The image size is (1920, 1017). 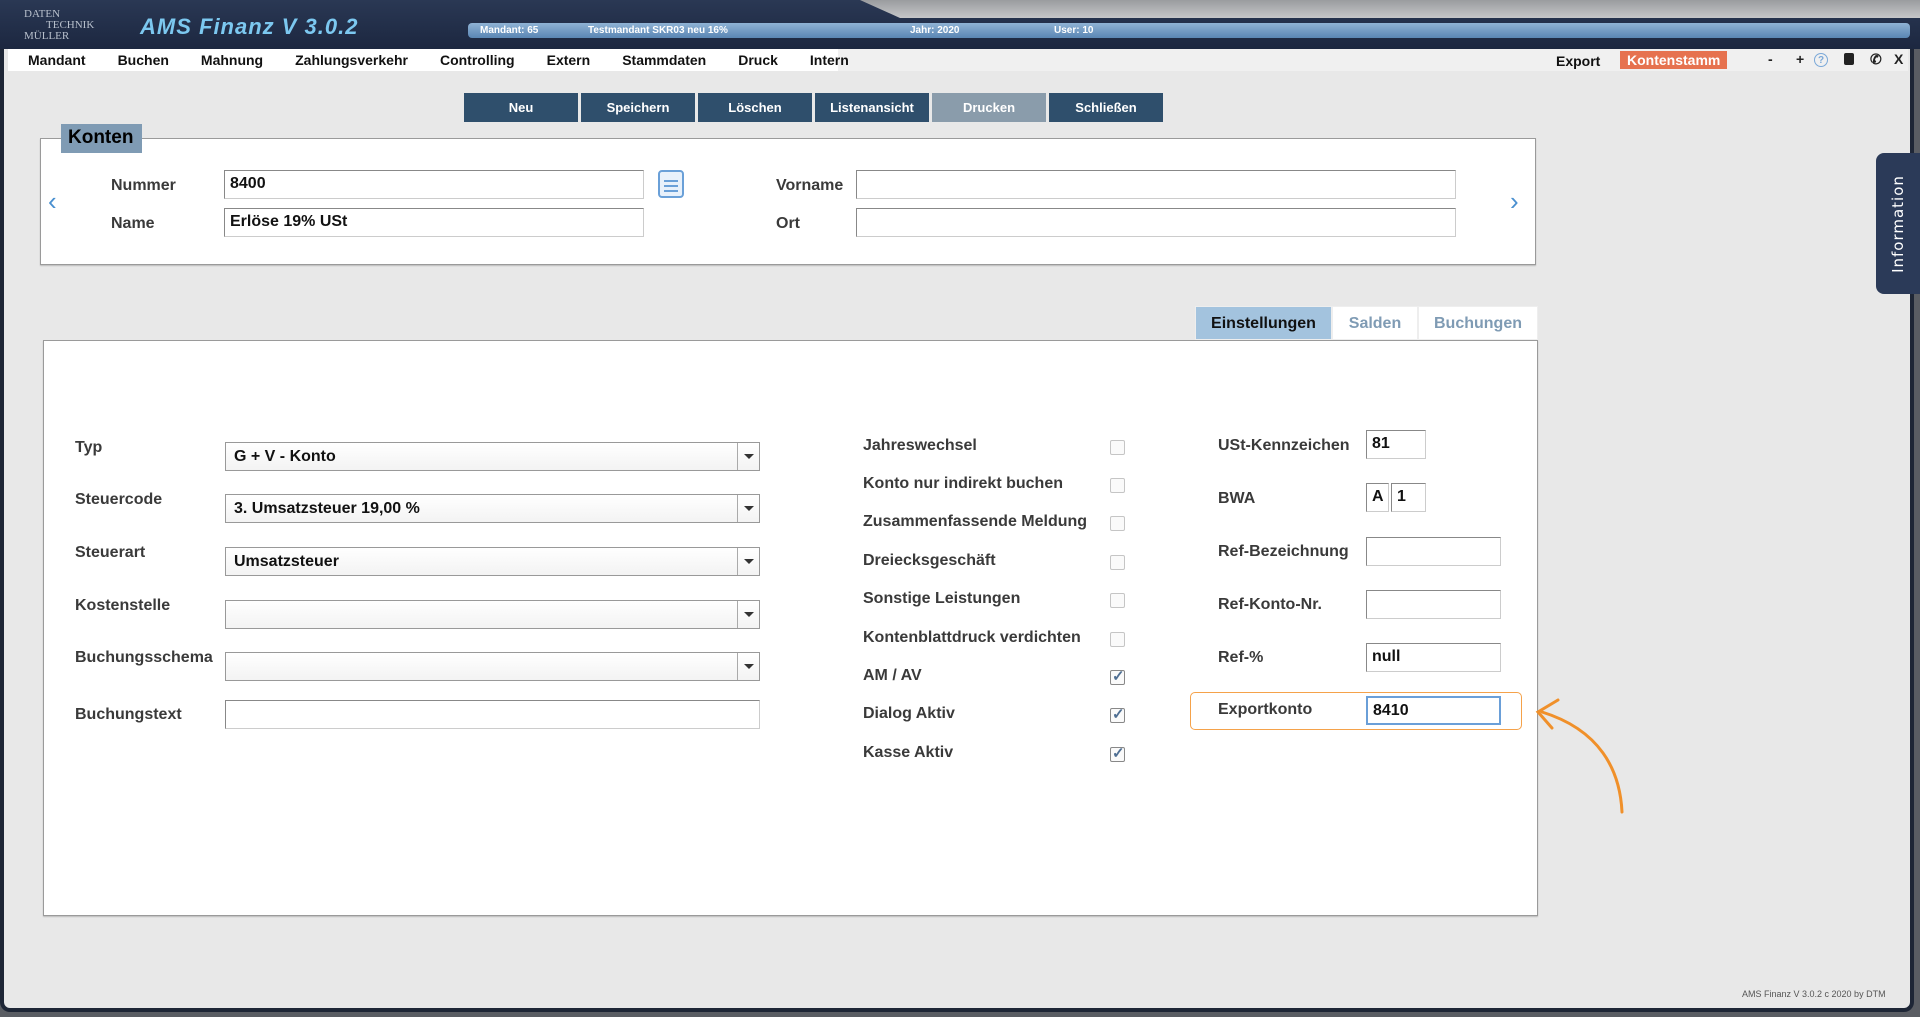 I want to click on vorname-input, so click(x=1156, y=184).